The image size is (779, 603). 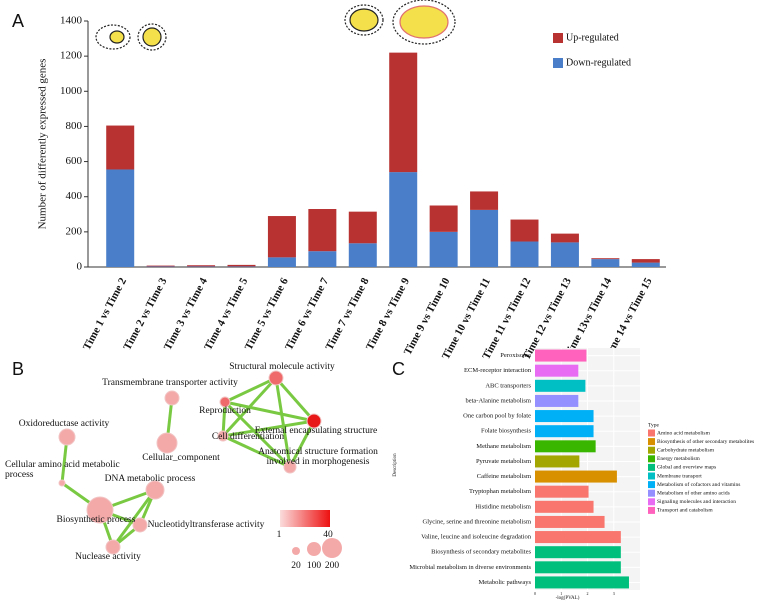 I want to click on legend-label: Up-regulated, so click(x=592, y=37).